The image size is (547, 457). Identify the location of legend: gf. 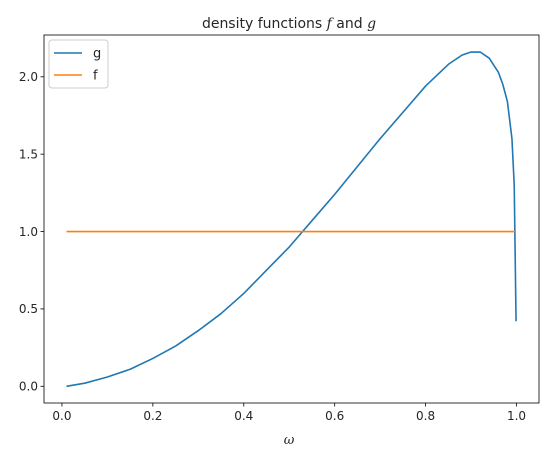
(78, 64).